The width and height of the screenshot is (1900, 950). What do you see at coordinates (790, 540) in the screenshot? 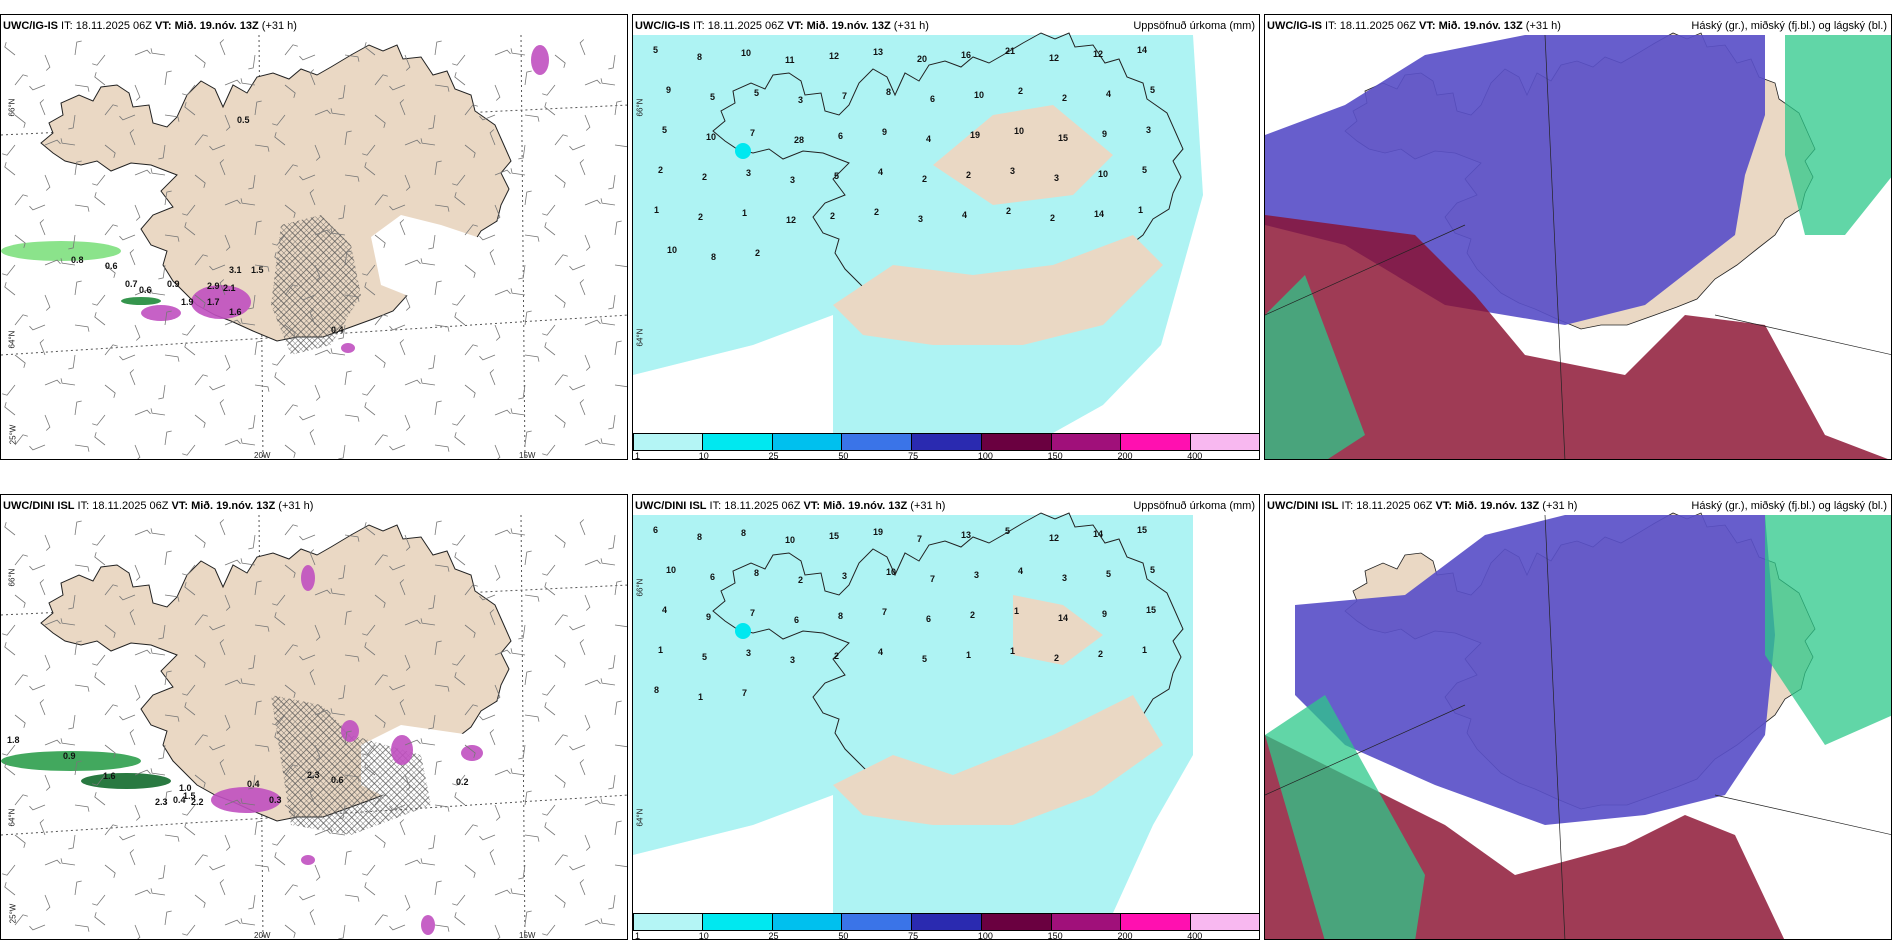
I see `precip-label: 10` at bounding box center [790, 540].